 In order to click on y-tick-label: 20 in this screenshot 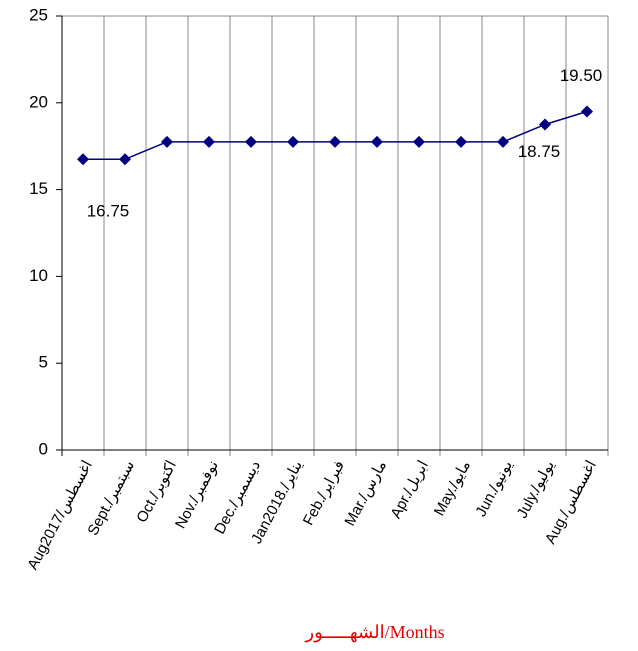, I will do `click(38, 101)`.